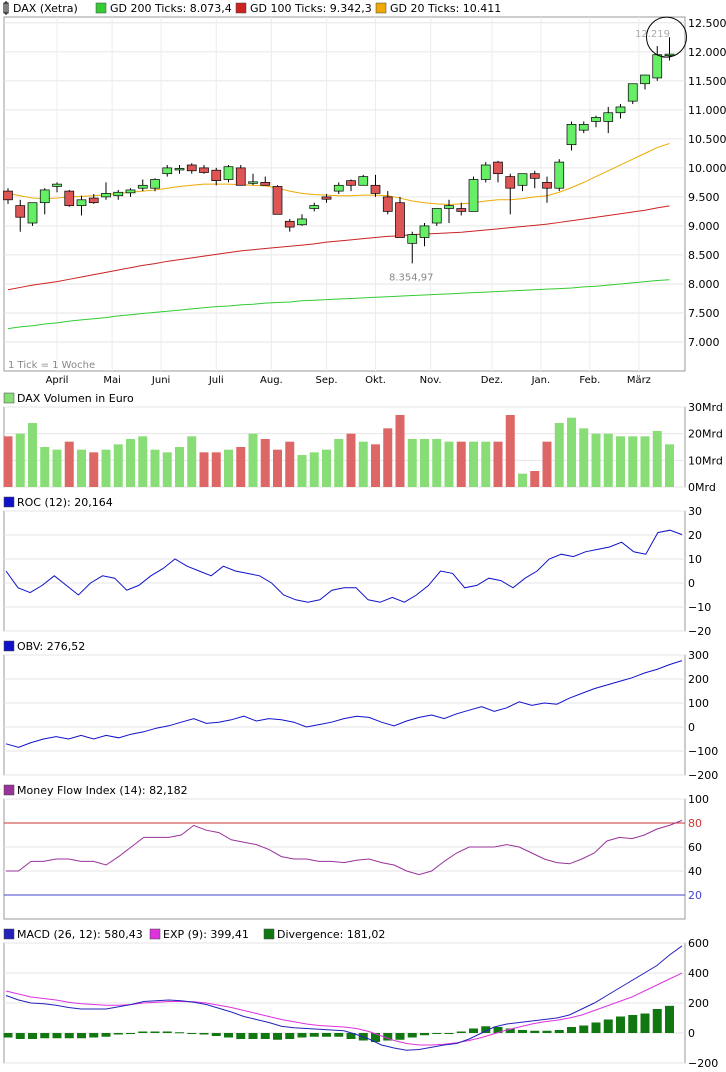 Image resolution: width=726 pixels, height=1072 pixels. What do you see at coordinates (160, 380) in the screenshot?
I see `month-label: Juni` at bounding box center [160, 380].